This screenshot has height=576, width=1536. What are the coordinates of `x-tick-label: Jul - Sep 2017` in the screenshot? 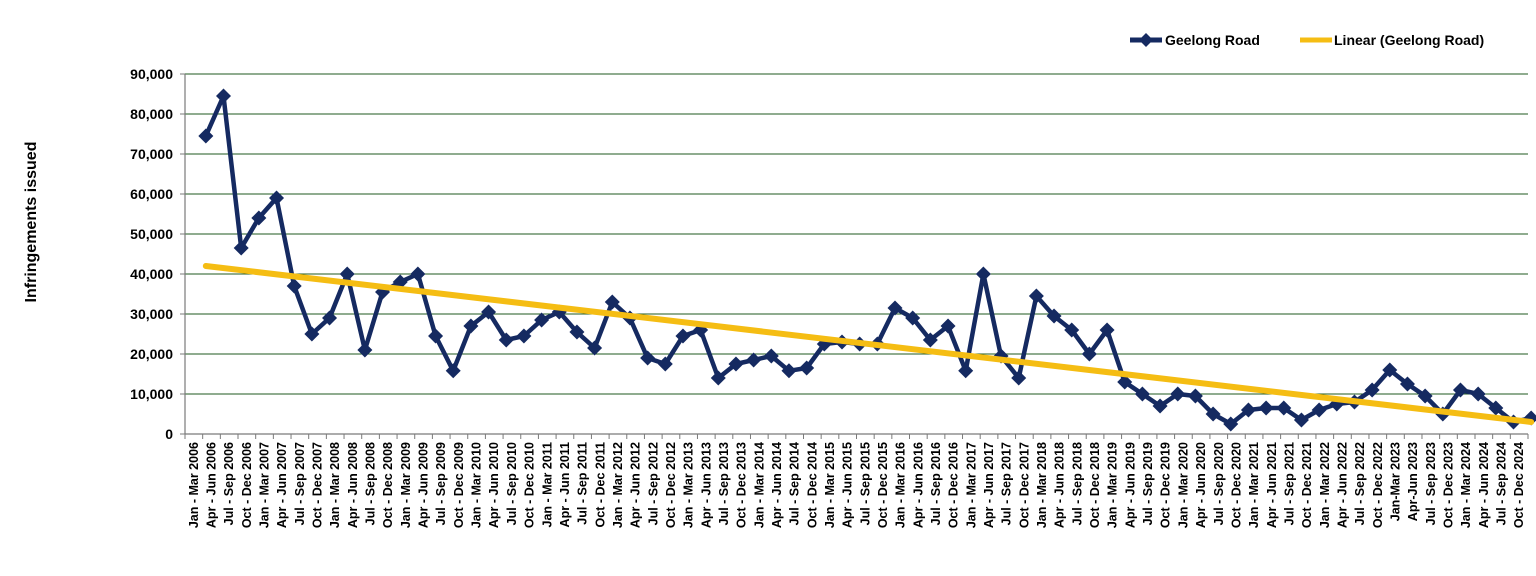 It's located at (1007, 483).